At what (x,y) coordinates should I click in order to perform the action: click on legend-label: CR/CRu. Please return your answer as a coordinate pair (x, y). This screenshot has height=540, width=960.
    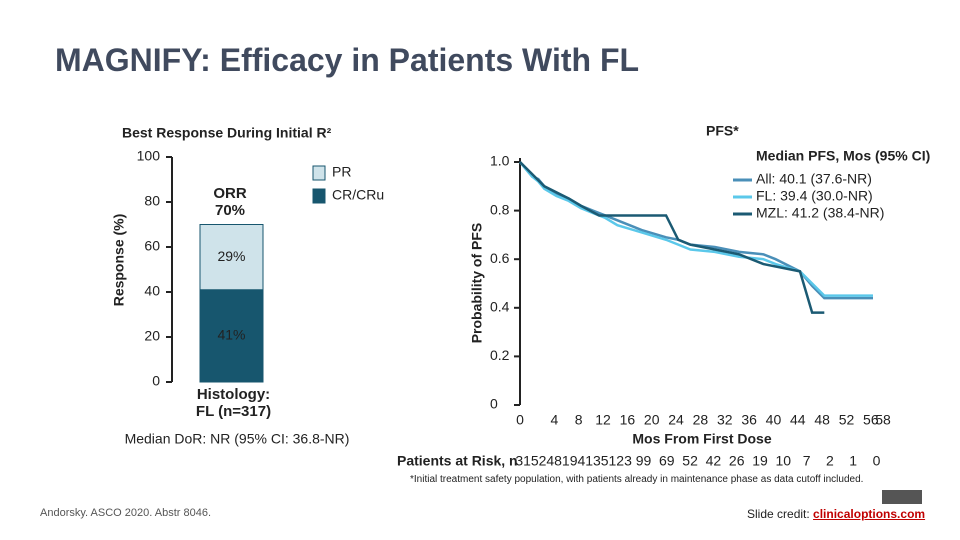
    Looking at the image, I should click on (358, 195).